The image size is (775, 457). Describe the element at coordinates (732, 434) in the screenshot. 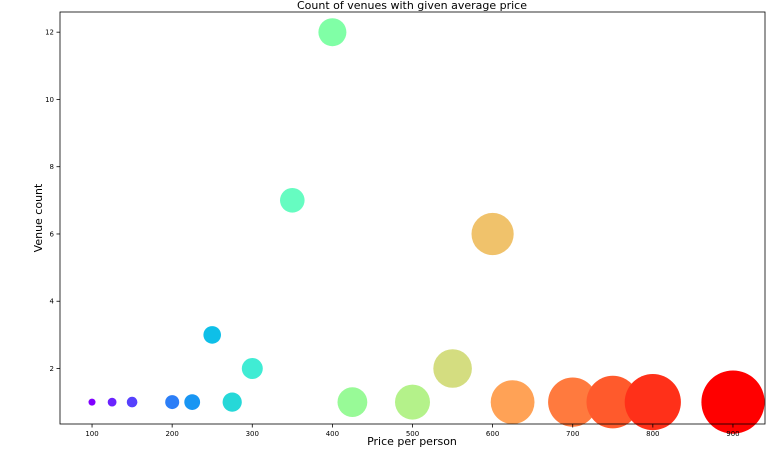

I see `x-tick-label: 900` at that location.